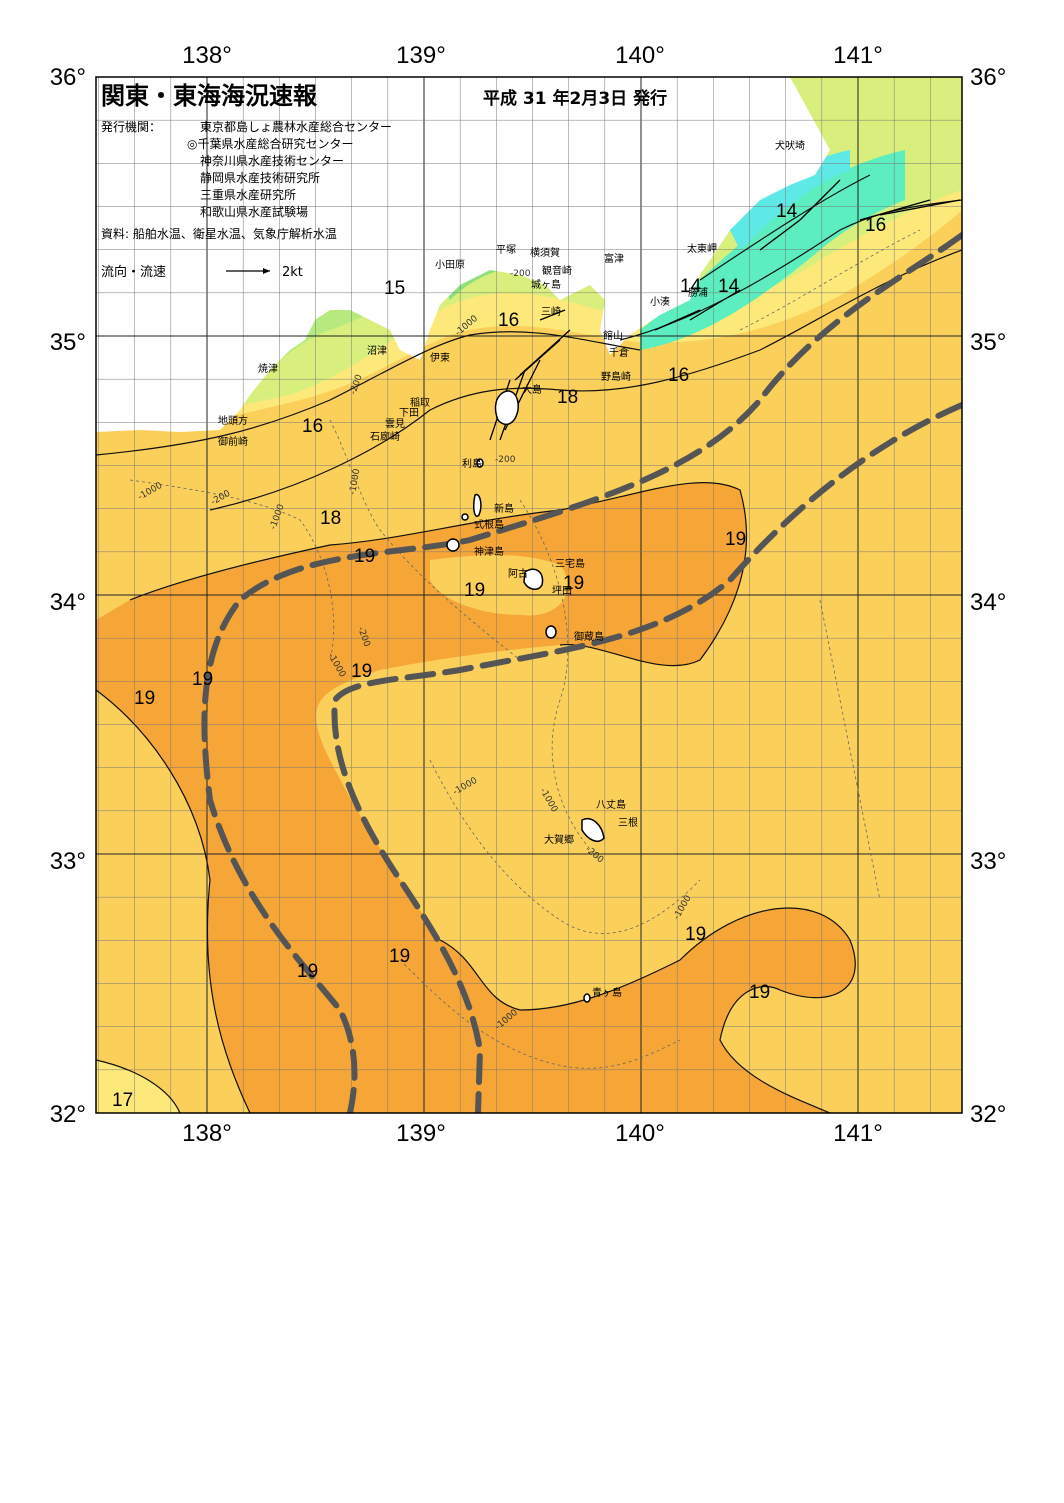 The image size is (1064, 1503). Describe the element at coordinates (988, 861) in the screenshot. I see `lat-label-right-33: 33°` at that location.